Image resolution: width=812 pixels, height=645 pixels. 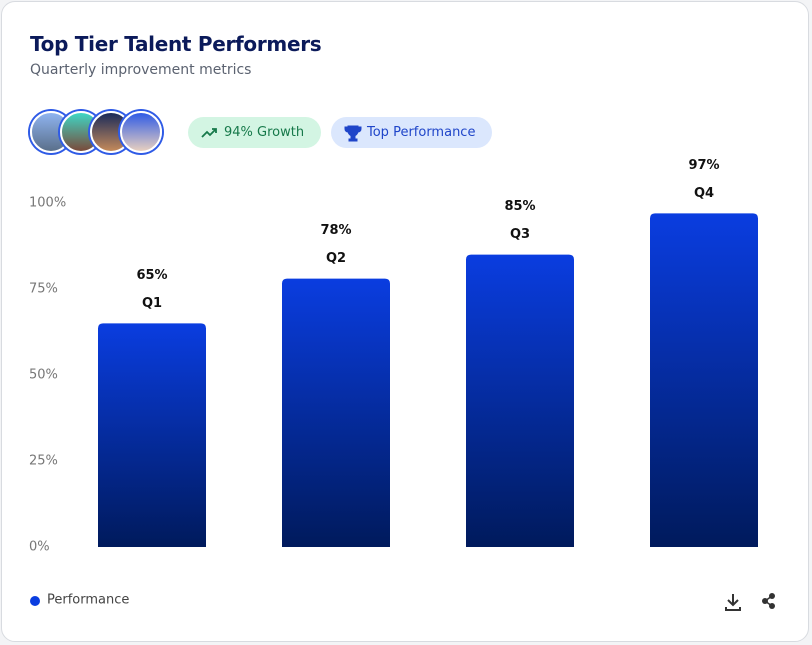 What do you see at coordinates (519, 206) in the screenshot?
I see `value-label: 85%` at bounding box center [519, 206].